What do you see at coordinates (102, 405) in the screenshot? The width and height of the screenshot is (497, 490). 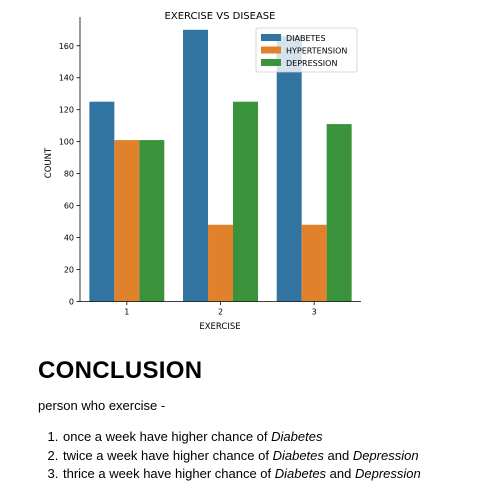 I see `conclusion-intro: person who exercise -` at bounding box center [102, 405].